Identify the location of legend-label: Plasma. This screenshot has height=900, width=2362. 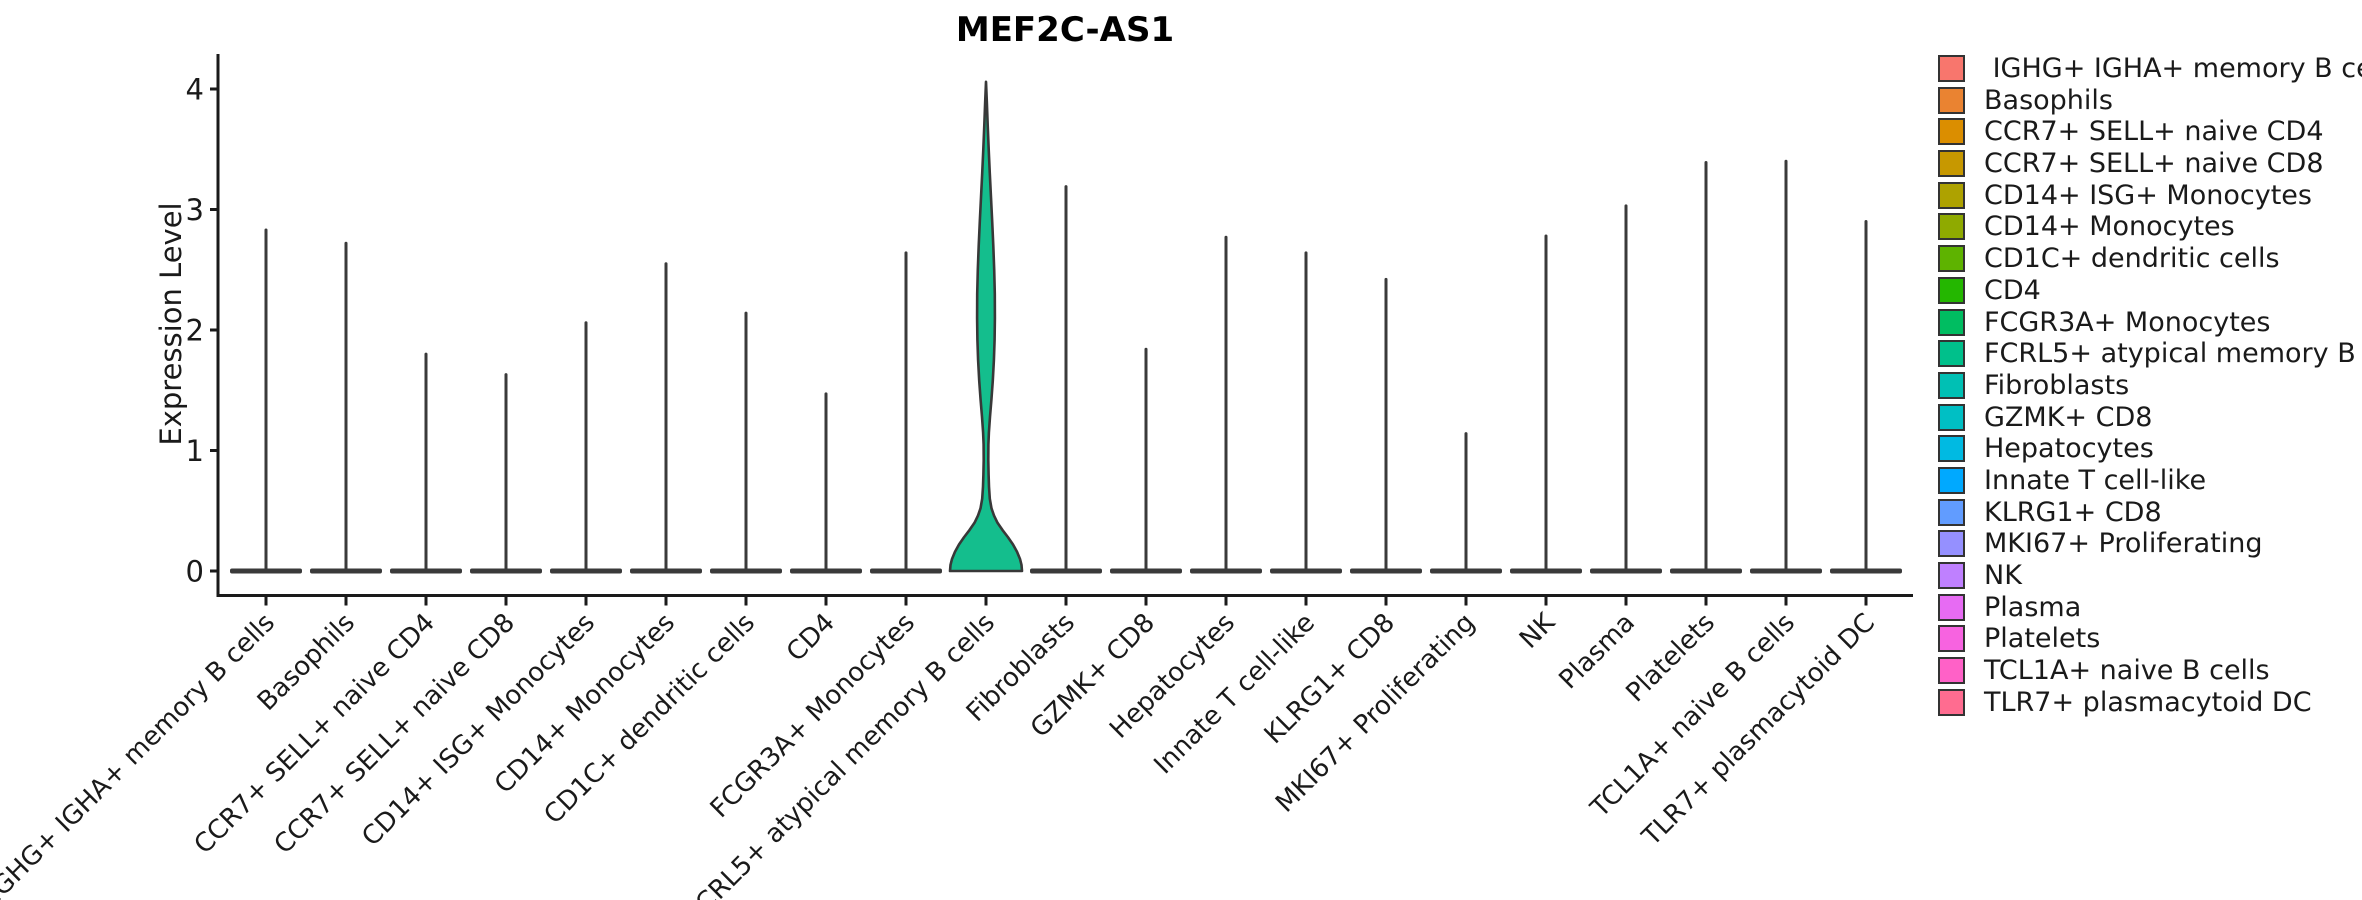
(2033, 607).